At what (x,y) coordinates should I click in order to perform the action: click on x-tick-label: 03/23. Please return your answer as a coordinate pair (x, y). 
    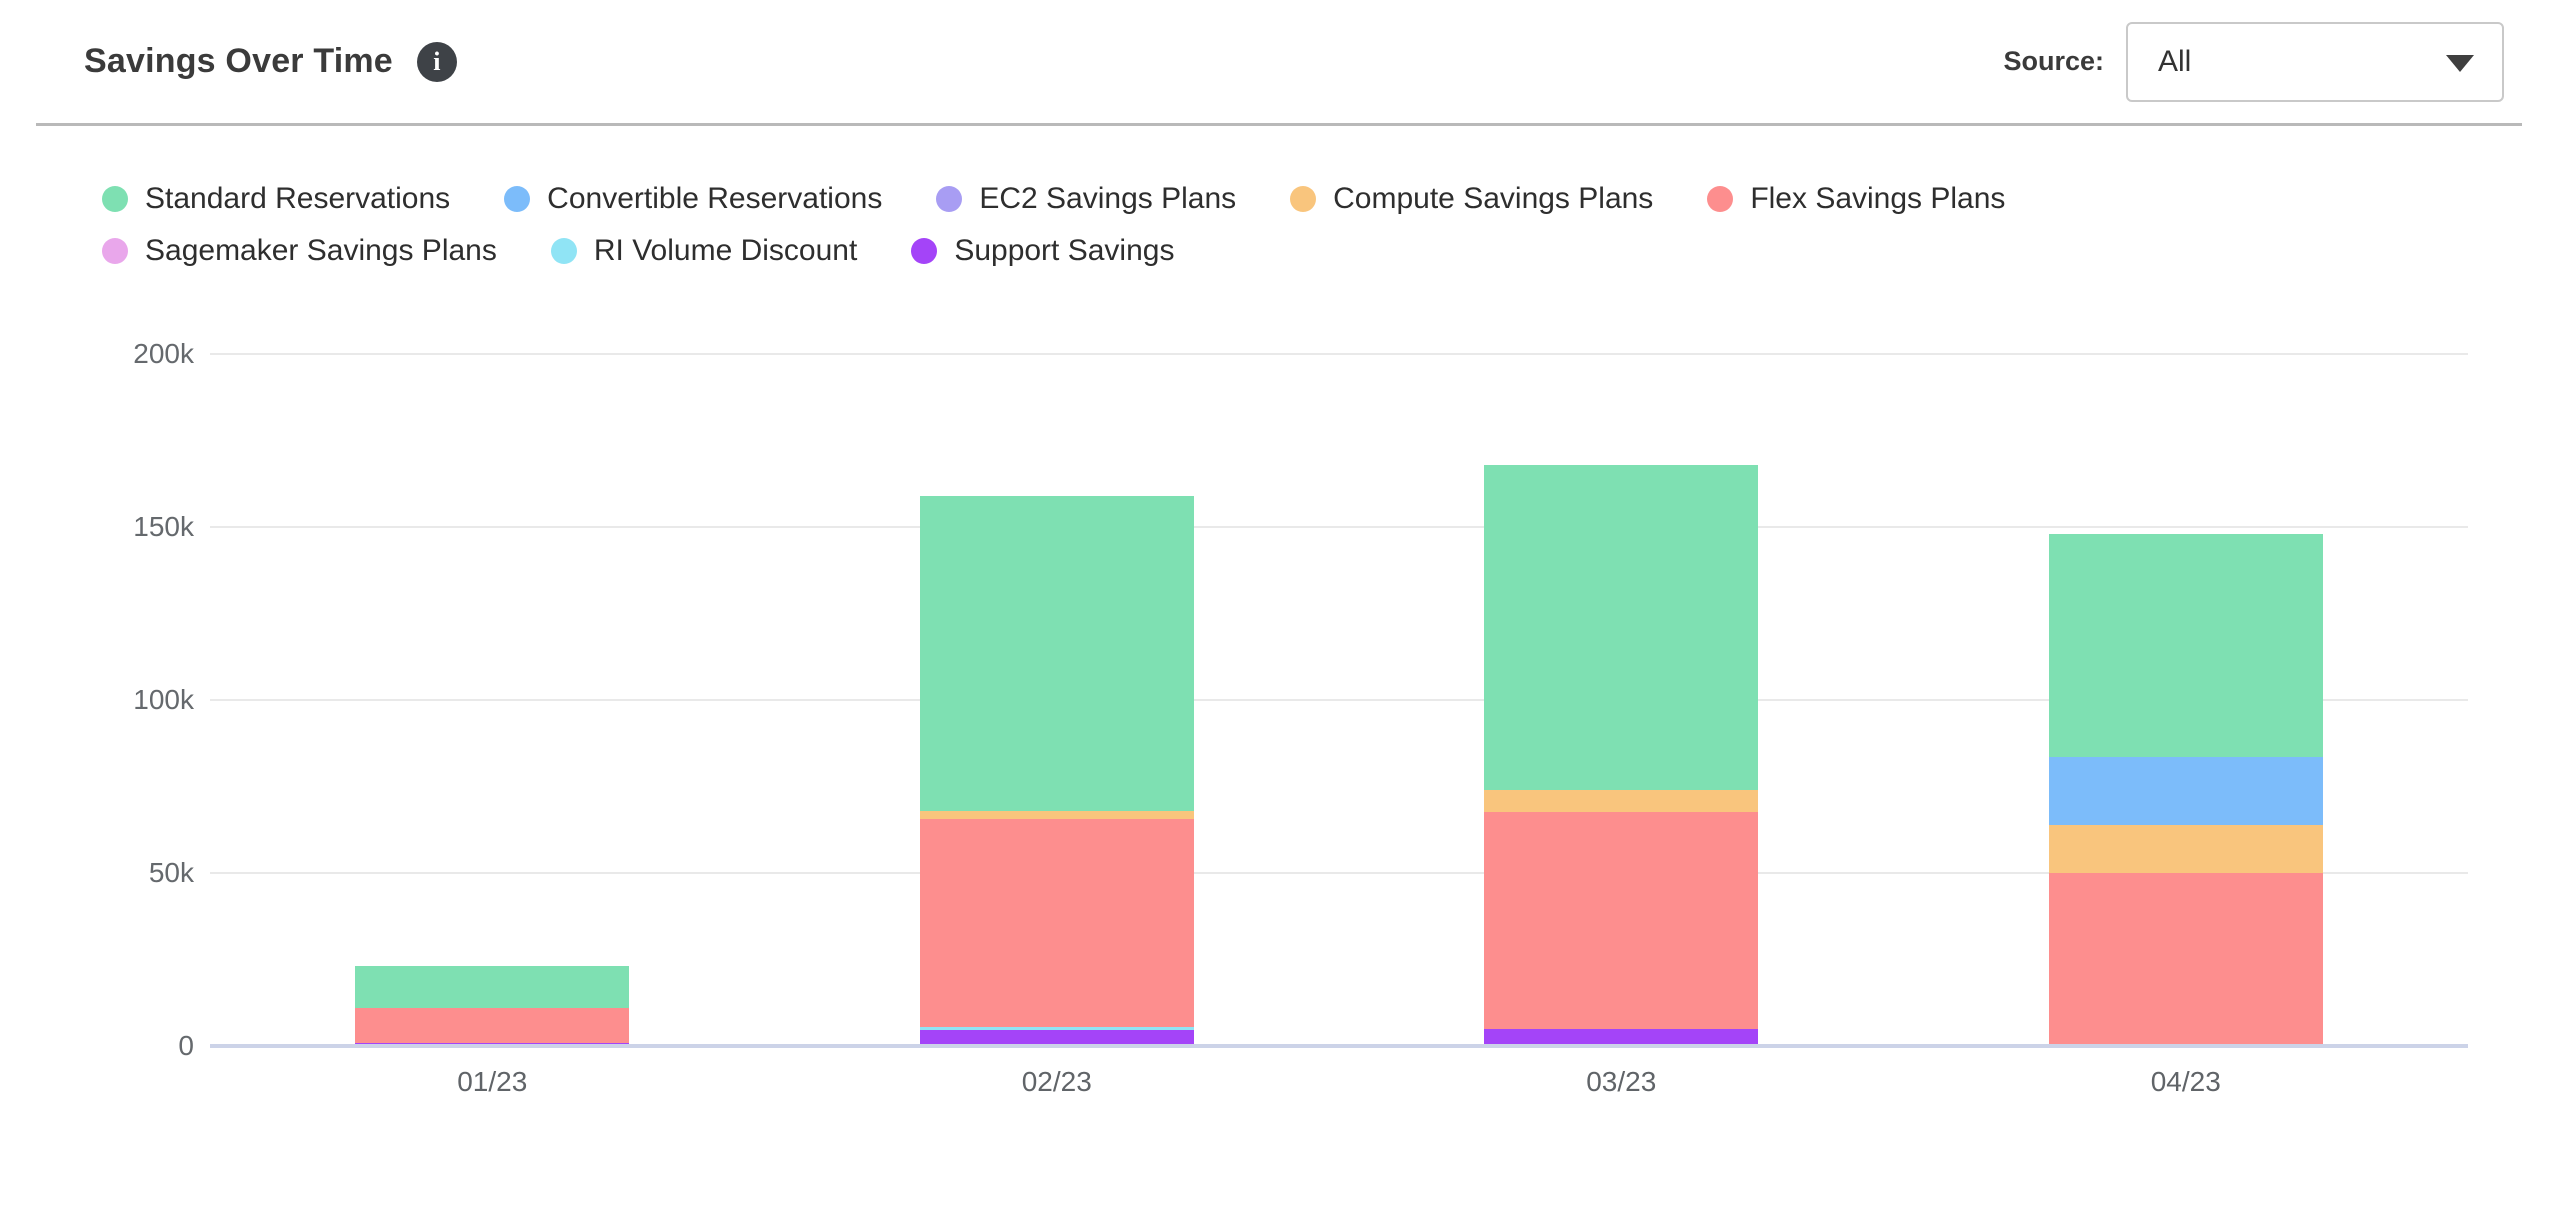
    Looking at the image, I should click on (1621, 1081).